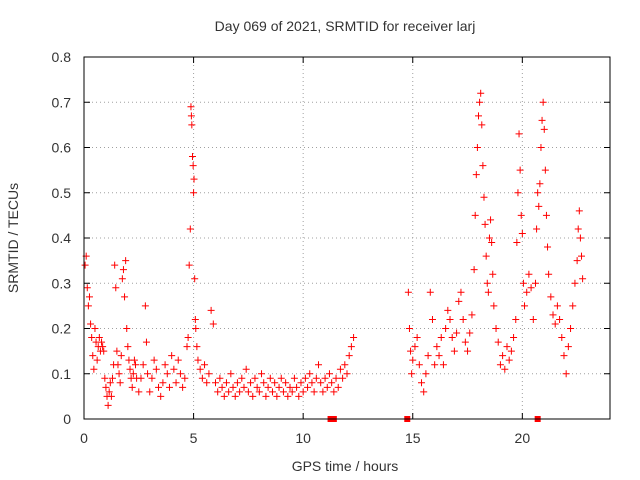  Describe the element at coordinates (345, 466) in the screenshot. I see `x-axis-label: GPS time / hours` at that location.